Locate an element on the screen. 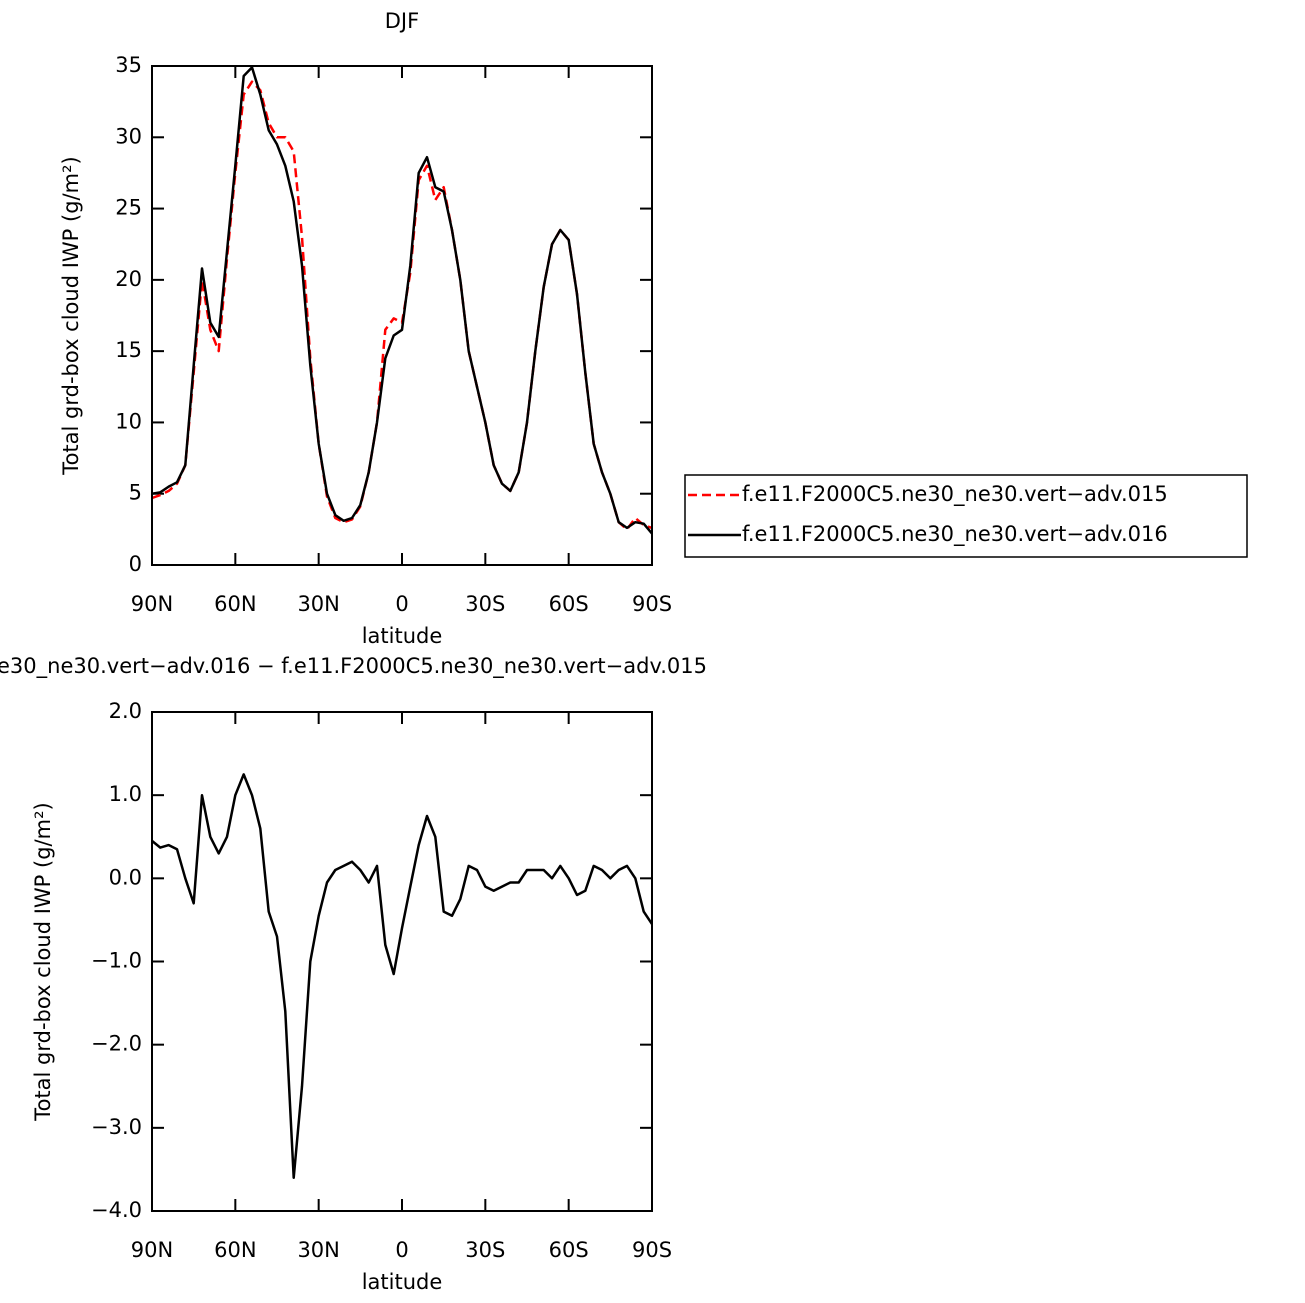 The width and height of the screenshot is (1305, 1303). y-tick-label: 35 is located at coordinates (128, 65).